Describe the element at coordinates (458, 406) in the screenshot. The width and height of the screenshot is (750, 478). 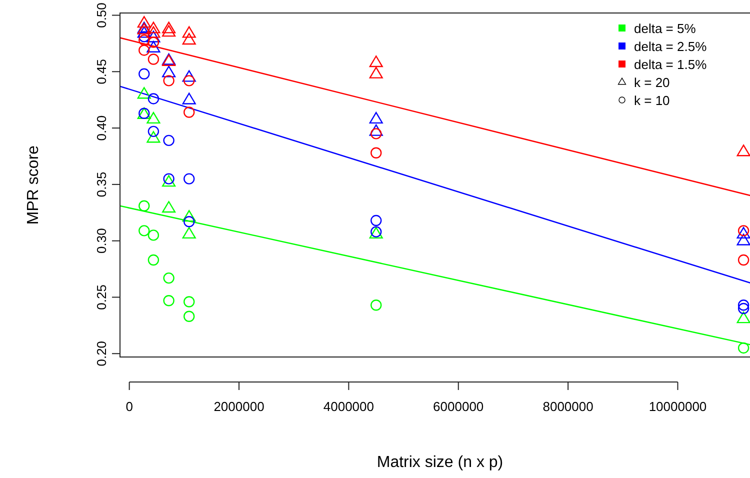
I see `x-tick-label: 6000000` at that location.